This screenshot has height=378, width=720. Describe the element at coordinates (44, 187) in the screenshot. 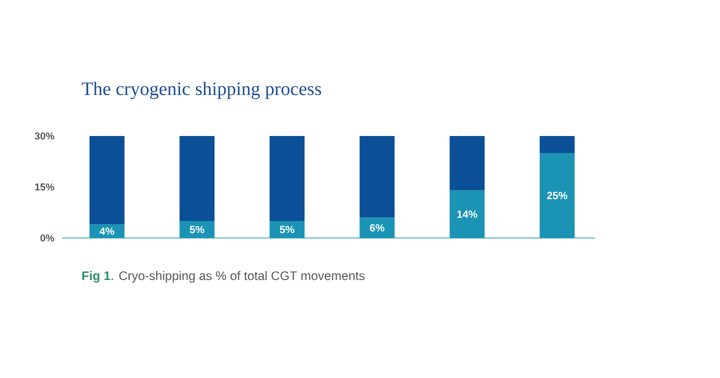

I see `y-tick-label: 15%` at that location.